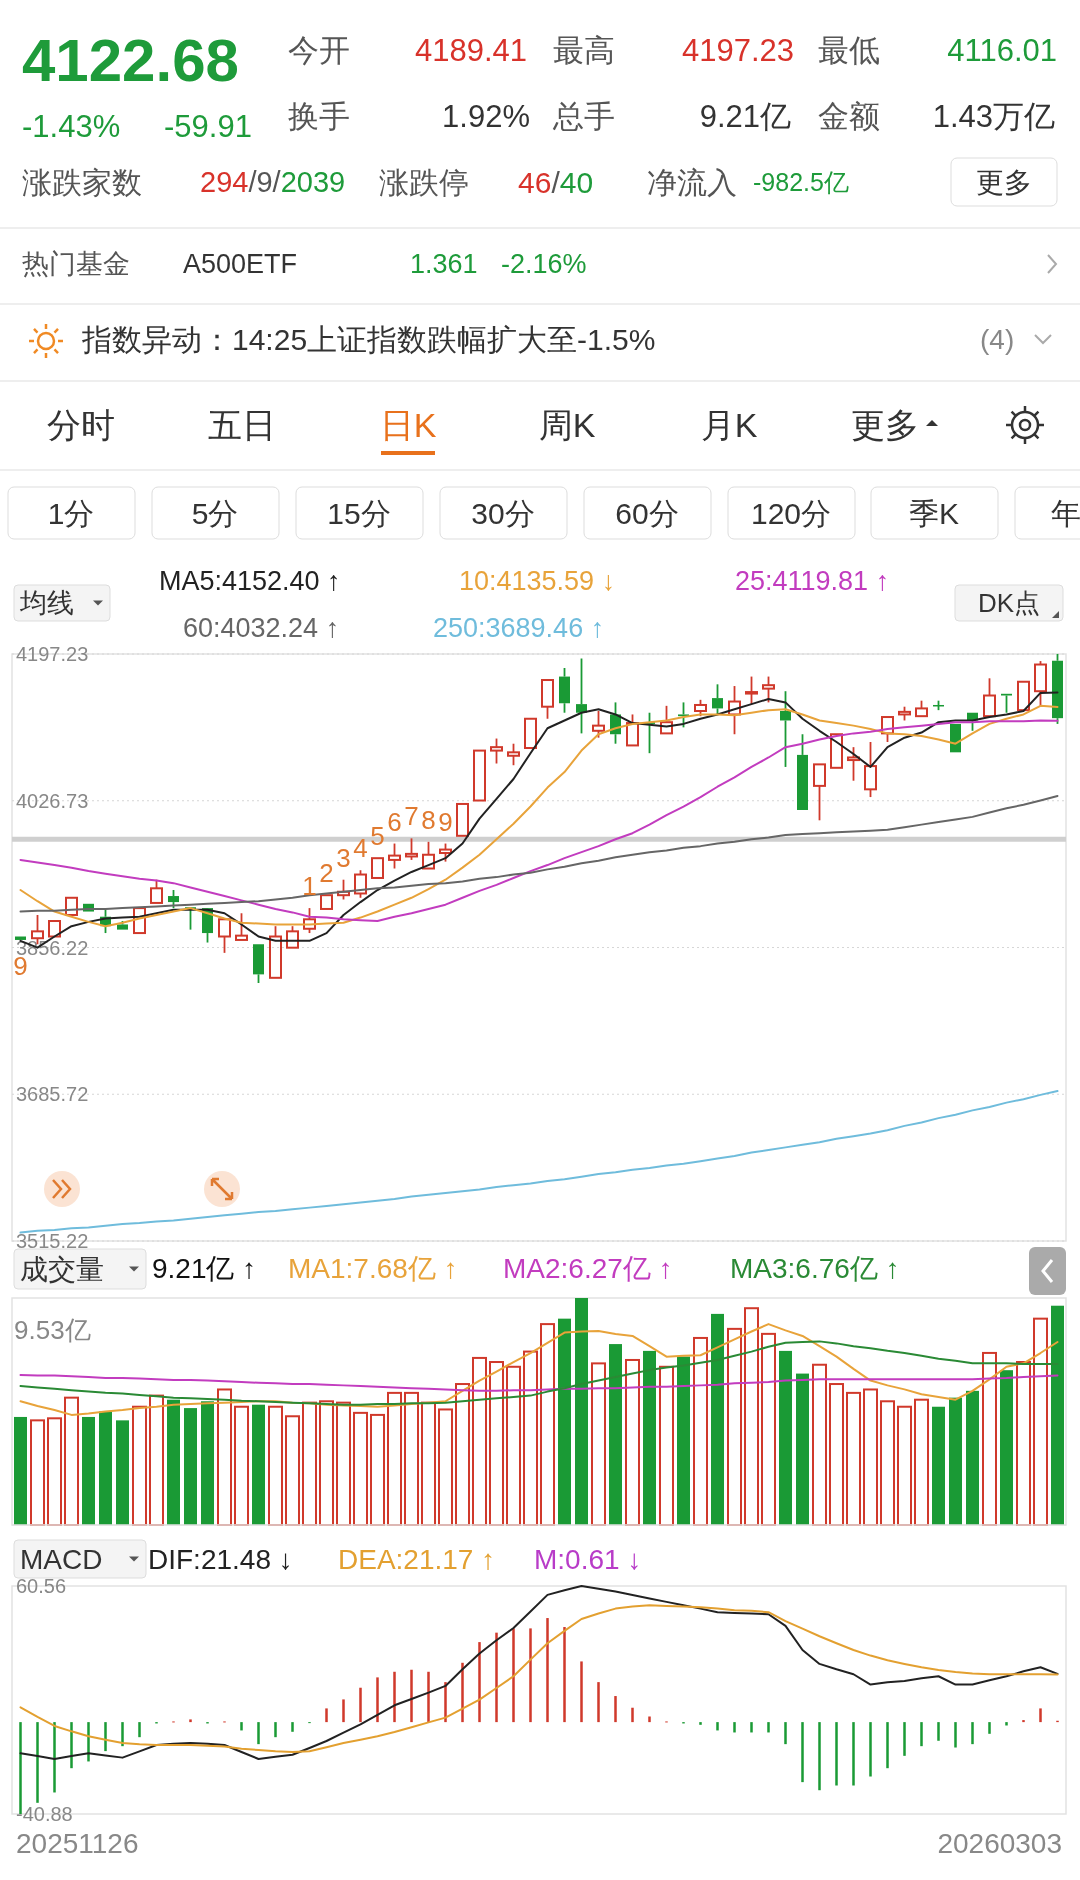 The width and height of the screenshot is (1080, 1880). I want to click on text: 60分, so click(647, 513).